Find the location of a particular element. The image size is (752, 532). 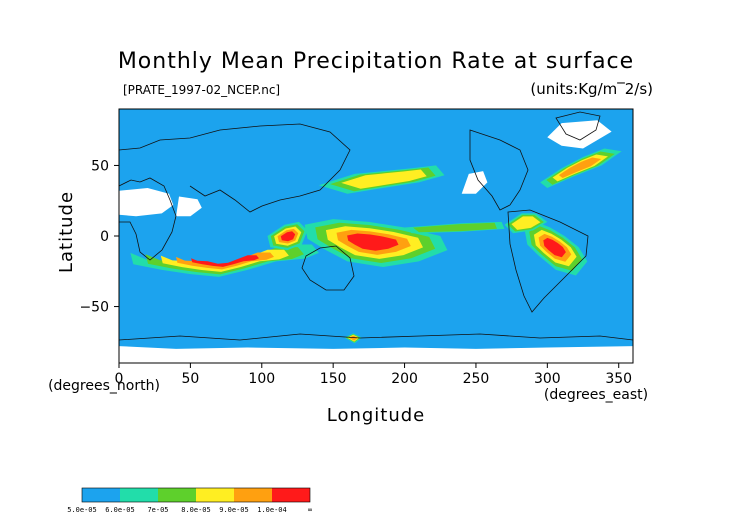

missing-antarctica-edge is located at coordinates (376, 354).